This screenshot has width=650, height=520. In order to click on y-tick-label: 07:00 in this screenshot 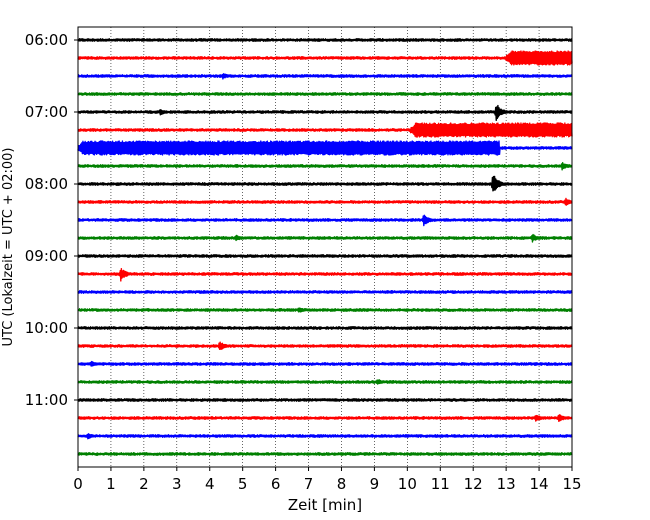, I will do `click(46, 112)`.